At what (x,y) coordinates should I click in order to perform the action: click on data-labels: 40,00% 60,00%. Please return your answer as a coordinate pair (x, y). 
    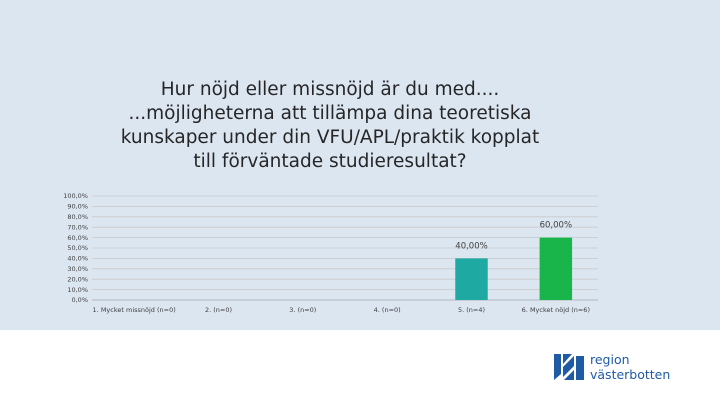
    Looking at the image, I should click on (513, 236).